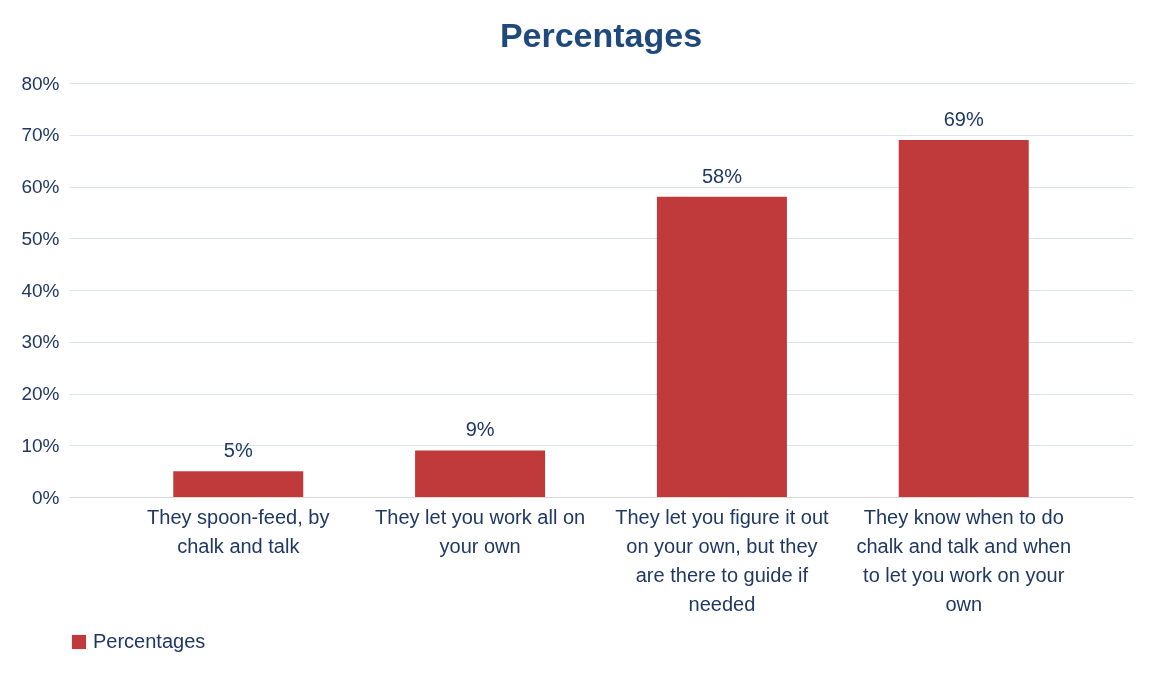  What do you see at coordinates (964, 560) in the screenshot?
I see `x-tick-label: They know when to do chalk and talk and when to let you work on your own` at bounding box center [964, 560].